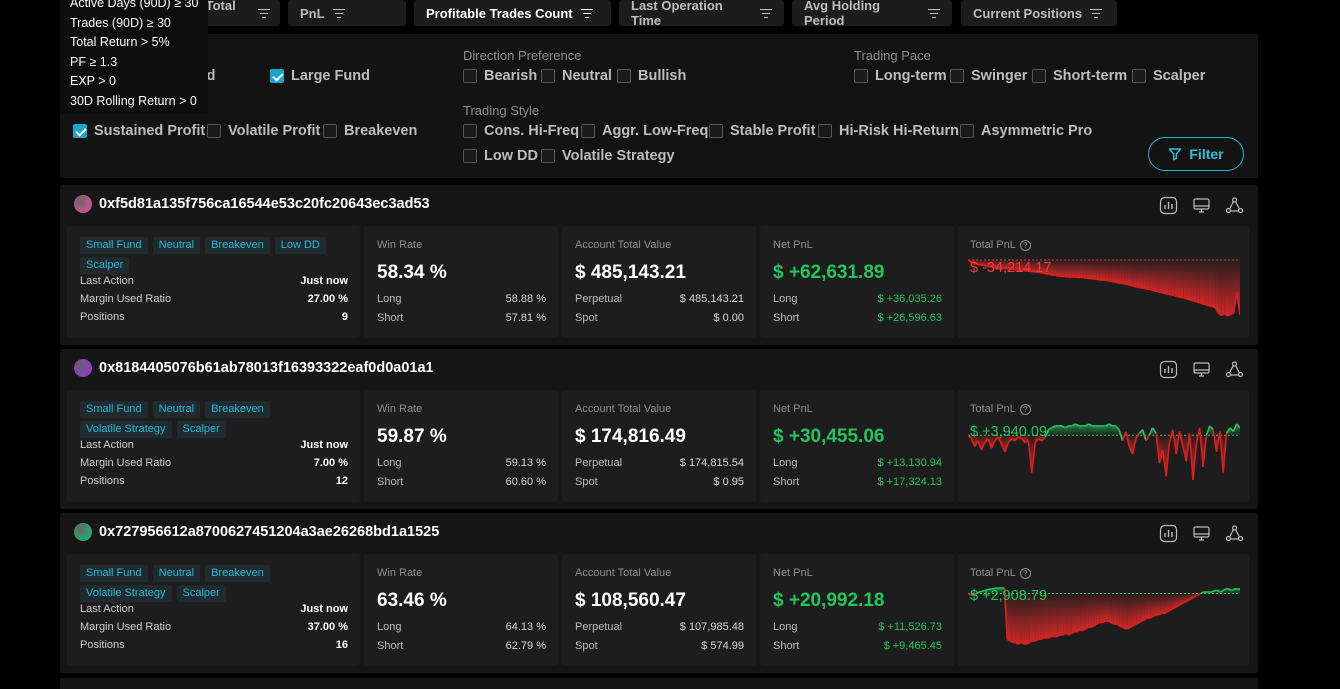  I want to click on checkbox-pace-2: Short-term, so click(1079, 76).